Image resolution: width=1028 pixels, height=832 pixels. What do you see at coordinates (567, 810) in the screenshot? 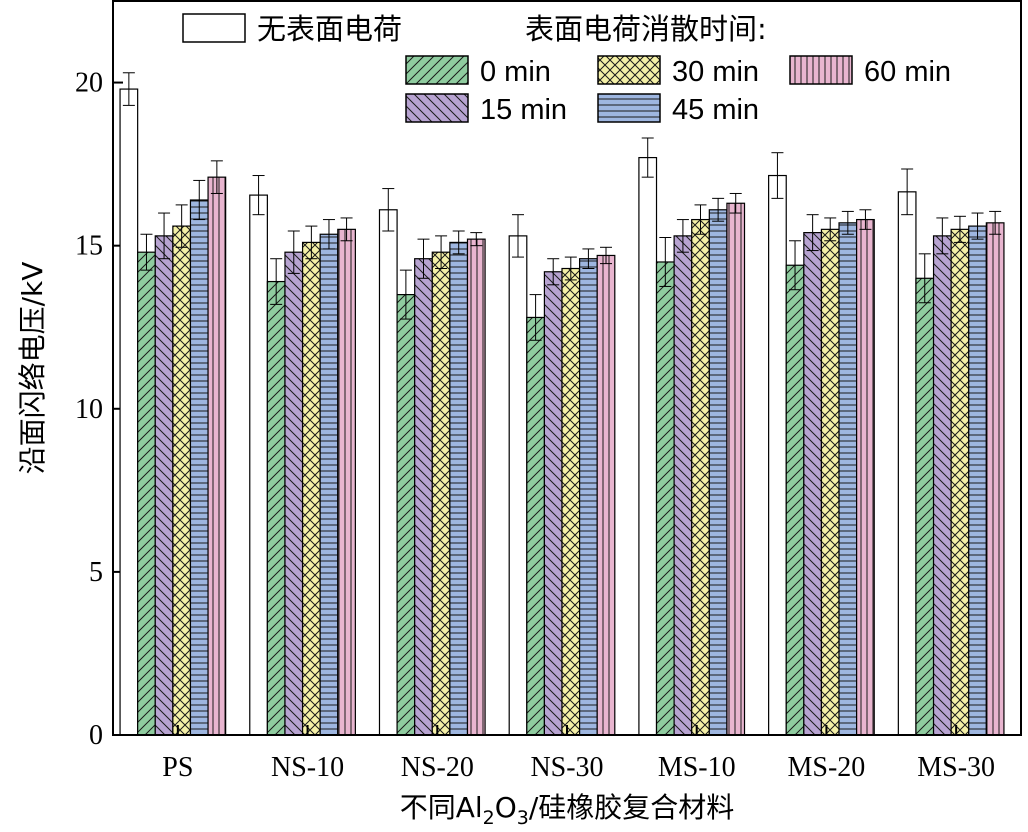
I see `x-axis-title: 不同Al2O3/硅橡胶复合材料` at bounding box center [567, 810].